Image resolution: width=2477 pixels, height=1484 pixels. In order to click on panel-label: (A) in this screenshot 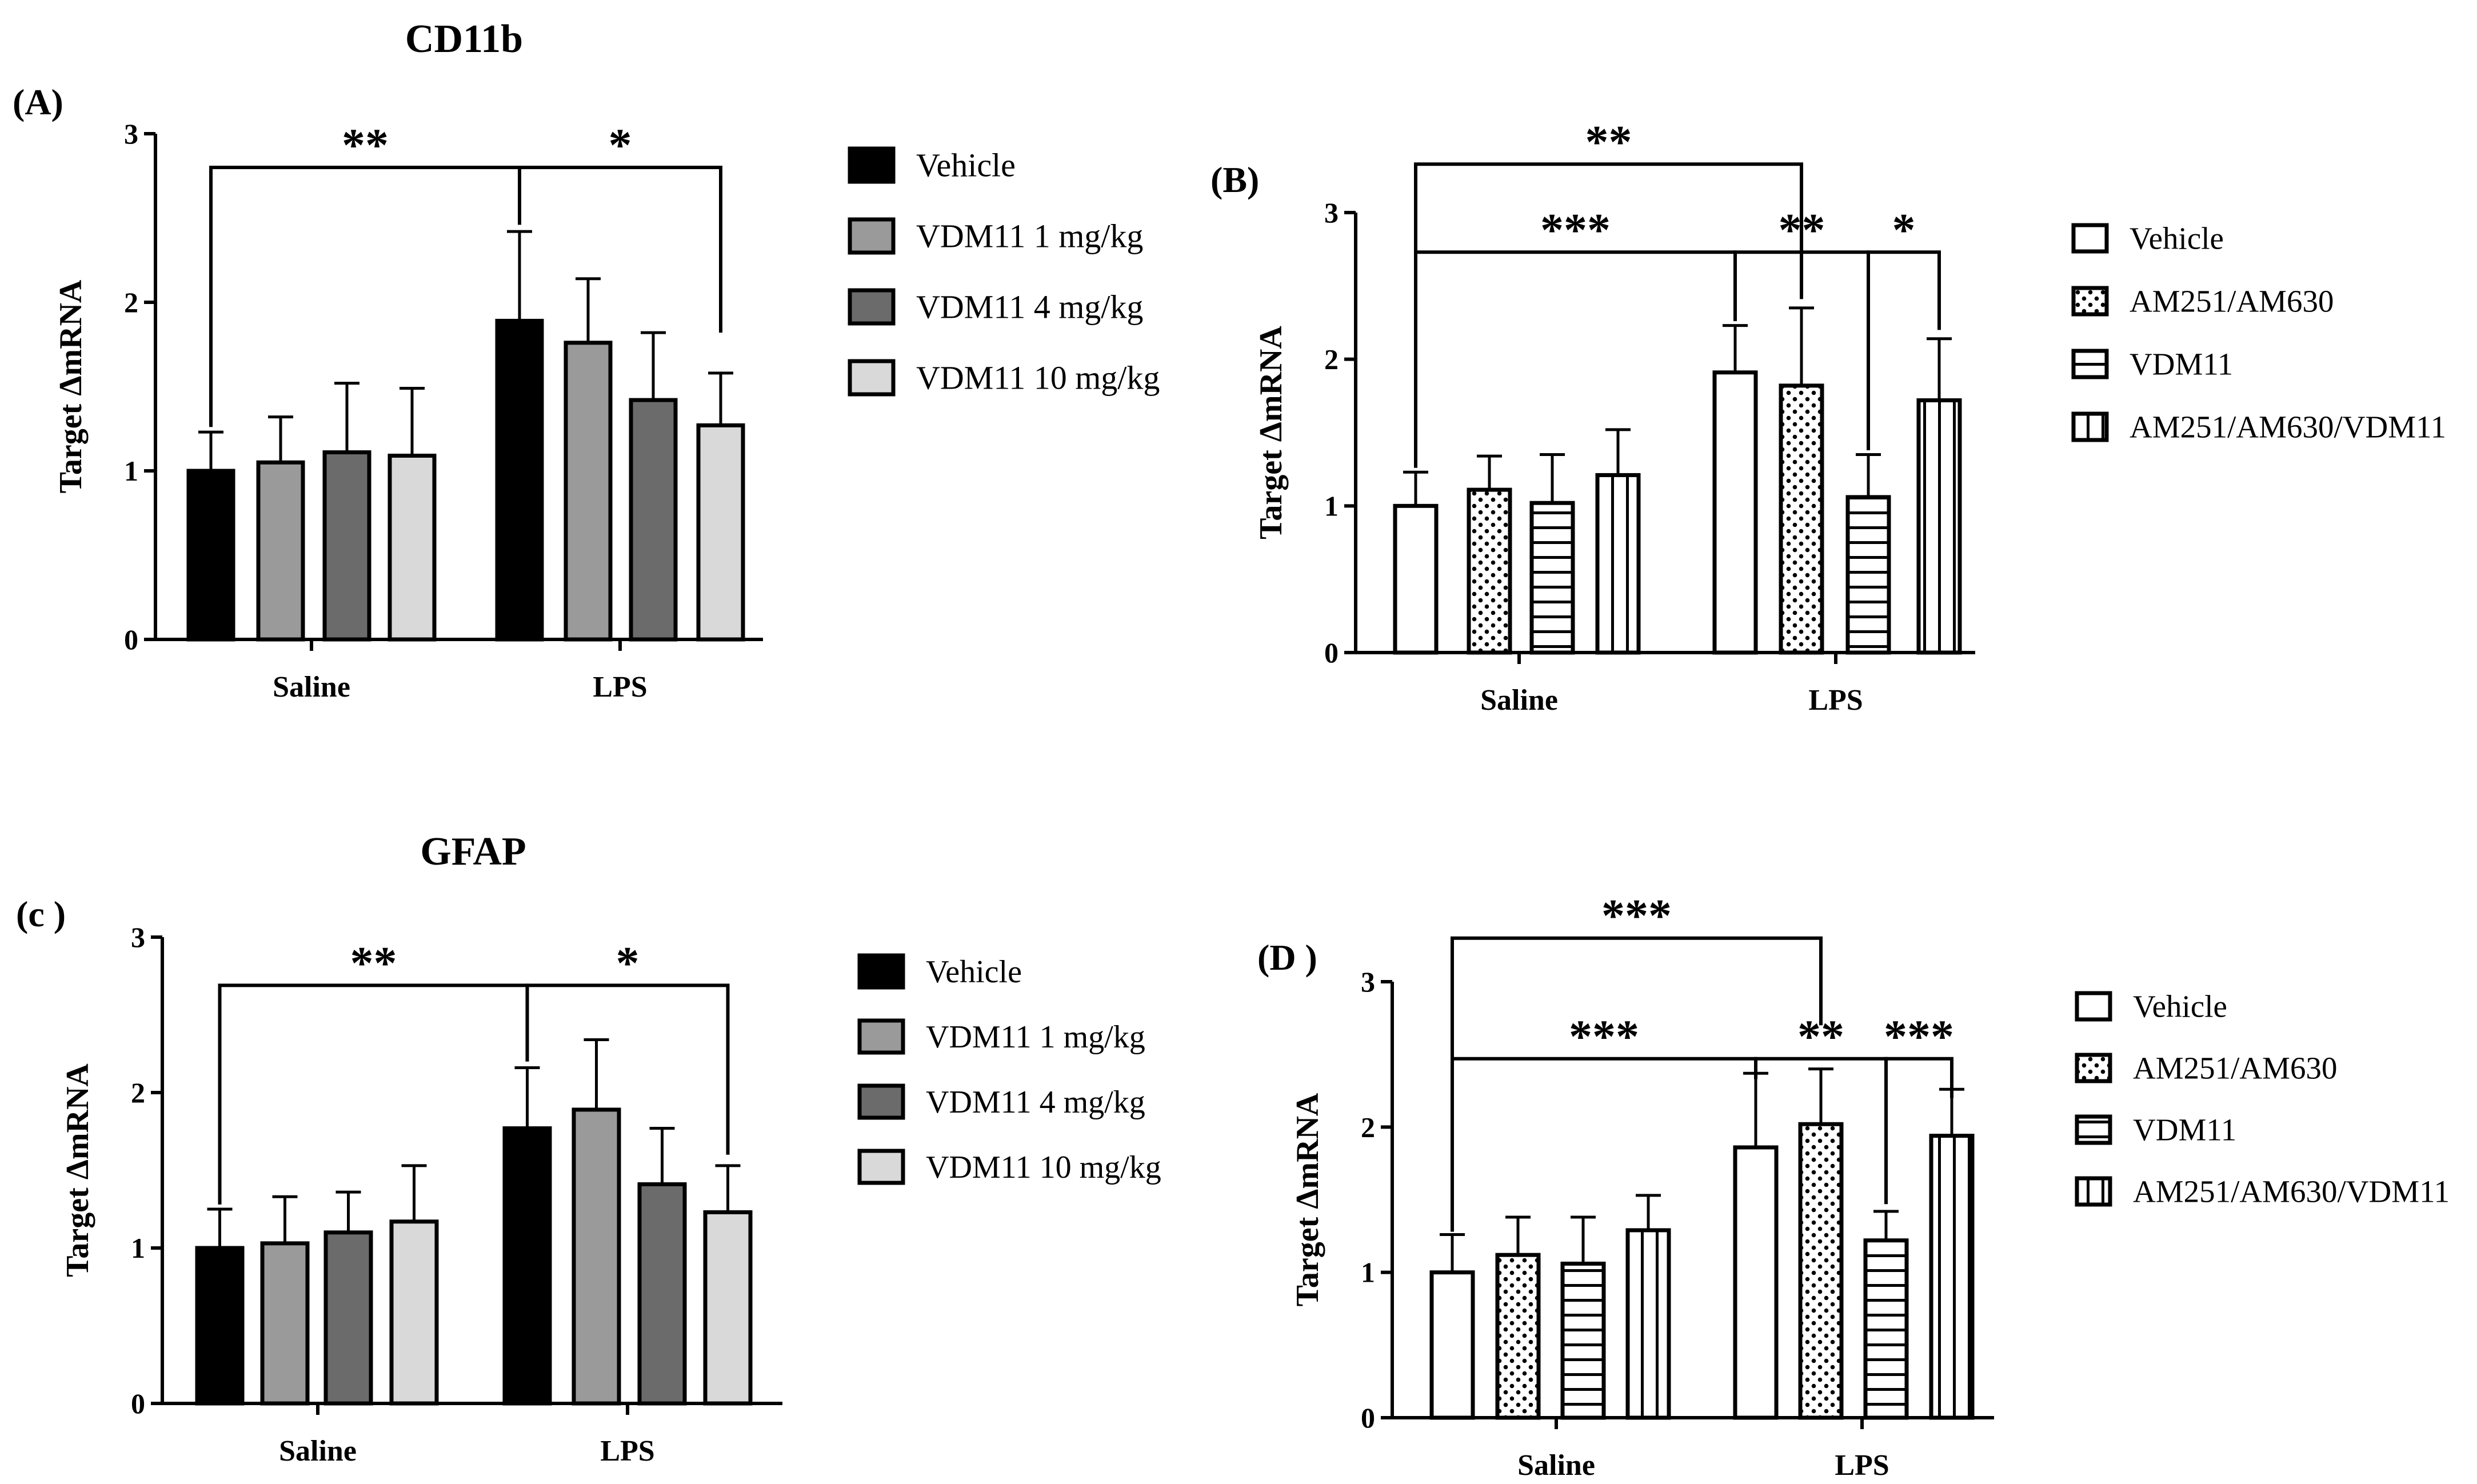, I will do `click(38, 102)`.